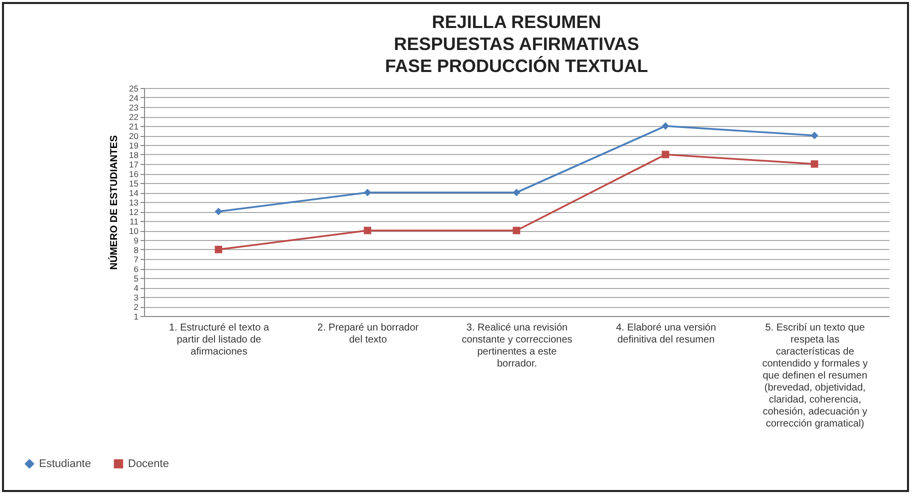 The height and width of the screenshot is (498, 915). I want to click on y-tick-label: 23, so click(134, 107).